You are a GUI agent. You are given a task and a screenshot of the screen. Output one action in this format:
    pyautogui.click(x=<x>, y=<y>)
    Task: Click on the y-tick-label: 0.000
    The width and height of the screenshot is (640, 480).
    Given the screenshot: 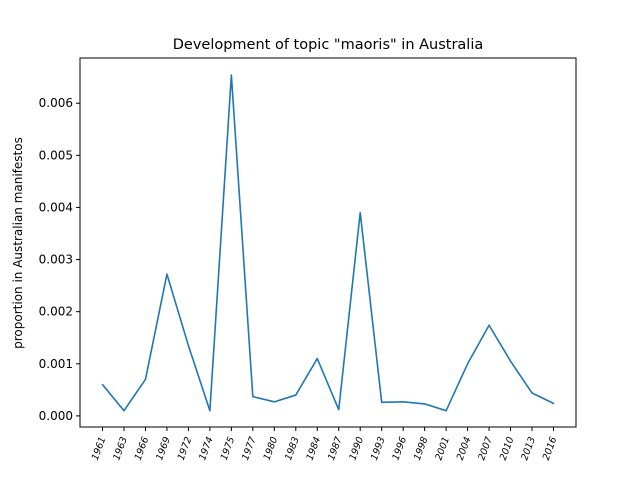 What is the action you would take?
    pyautogui.click(x=56, y=416)
    